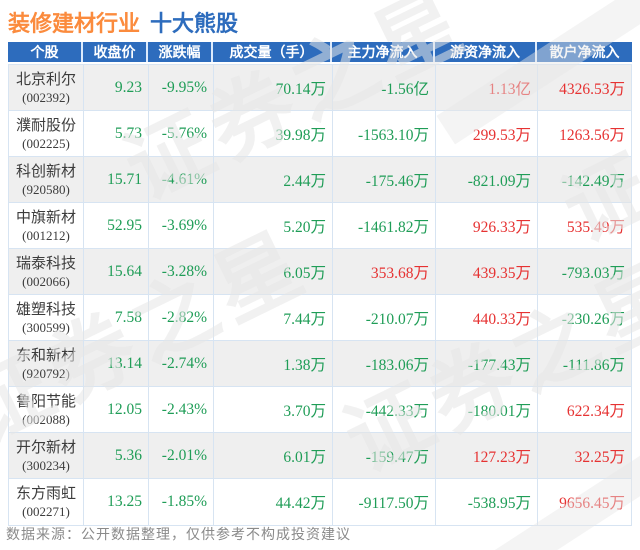  Describe the element at coordinates (46, 419) in the screenshot. I see `stock-code: (002088)` at that location.